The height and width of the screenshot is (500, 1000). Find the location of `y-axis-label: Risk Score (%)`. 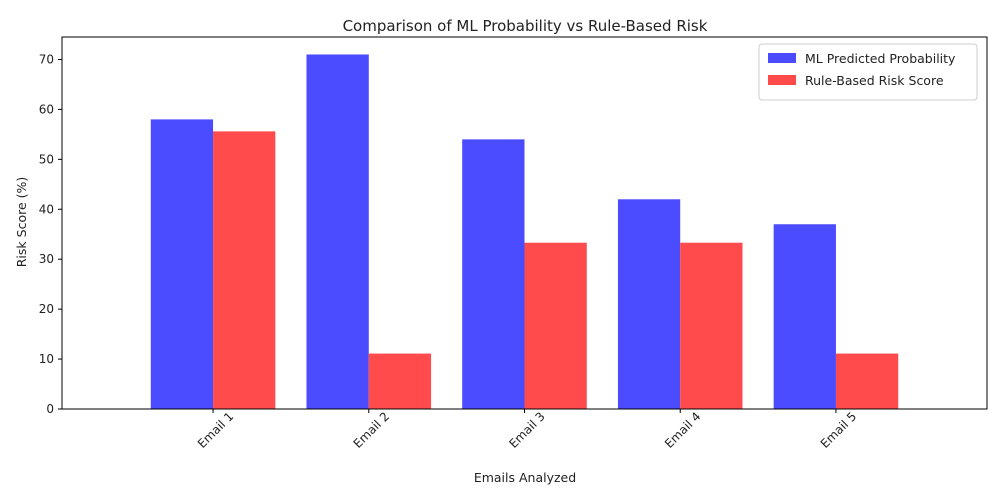

y-axis-label: Risk Score (%) is located at coordinates (21, 222).